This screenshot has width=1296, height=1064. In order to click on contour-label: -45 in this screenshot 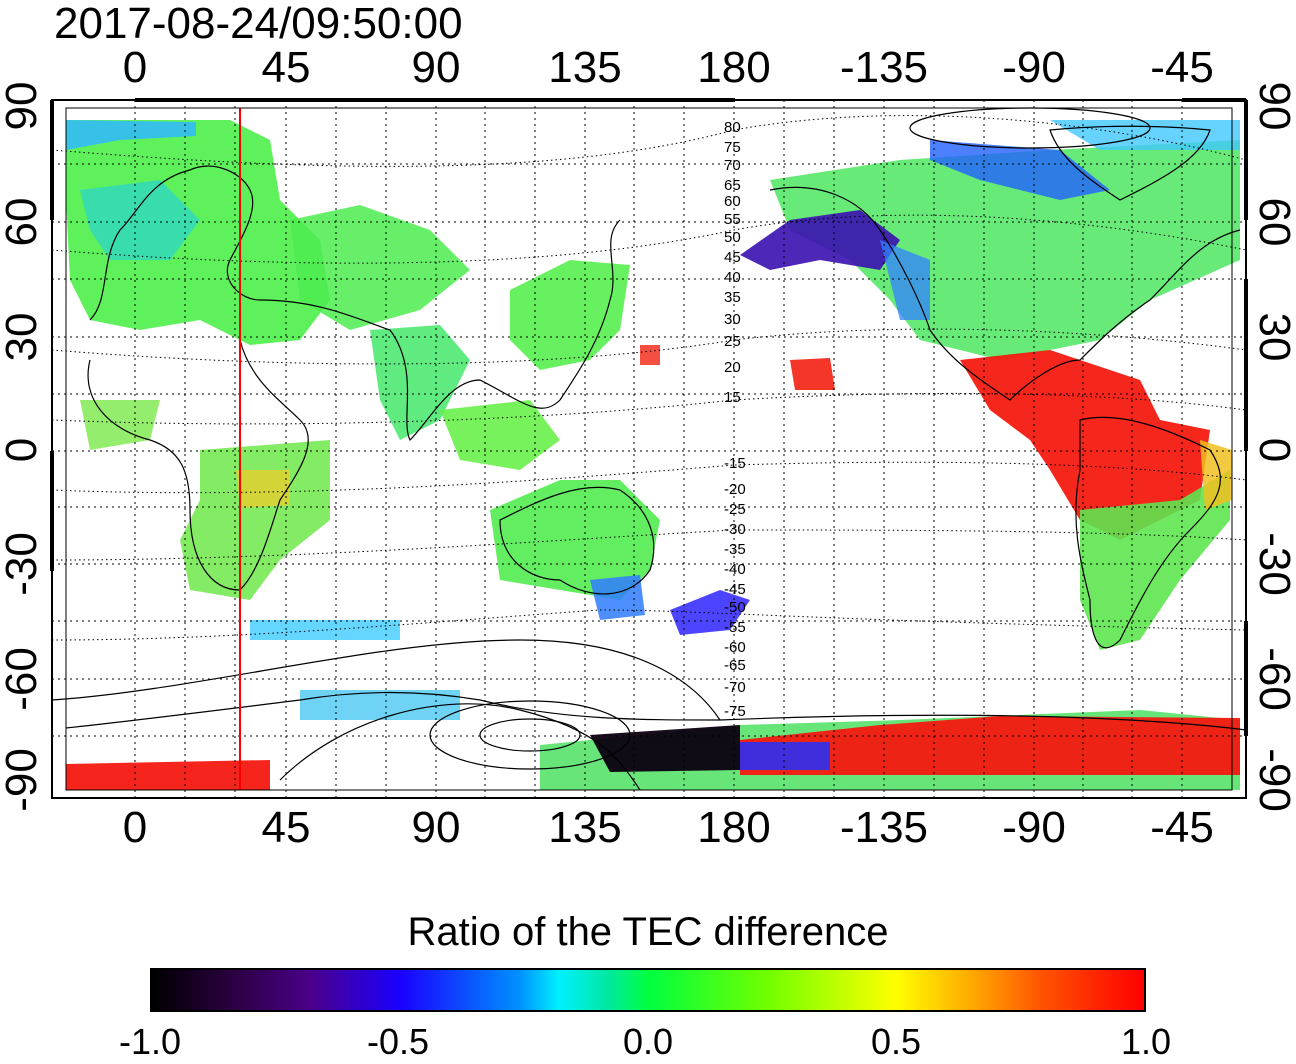, I will do `click(735, 589)`.